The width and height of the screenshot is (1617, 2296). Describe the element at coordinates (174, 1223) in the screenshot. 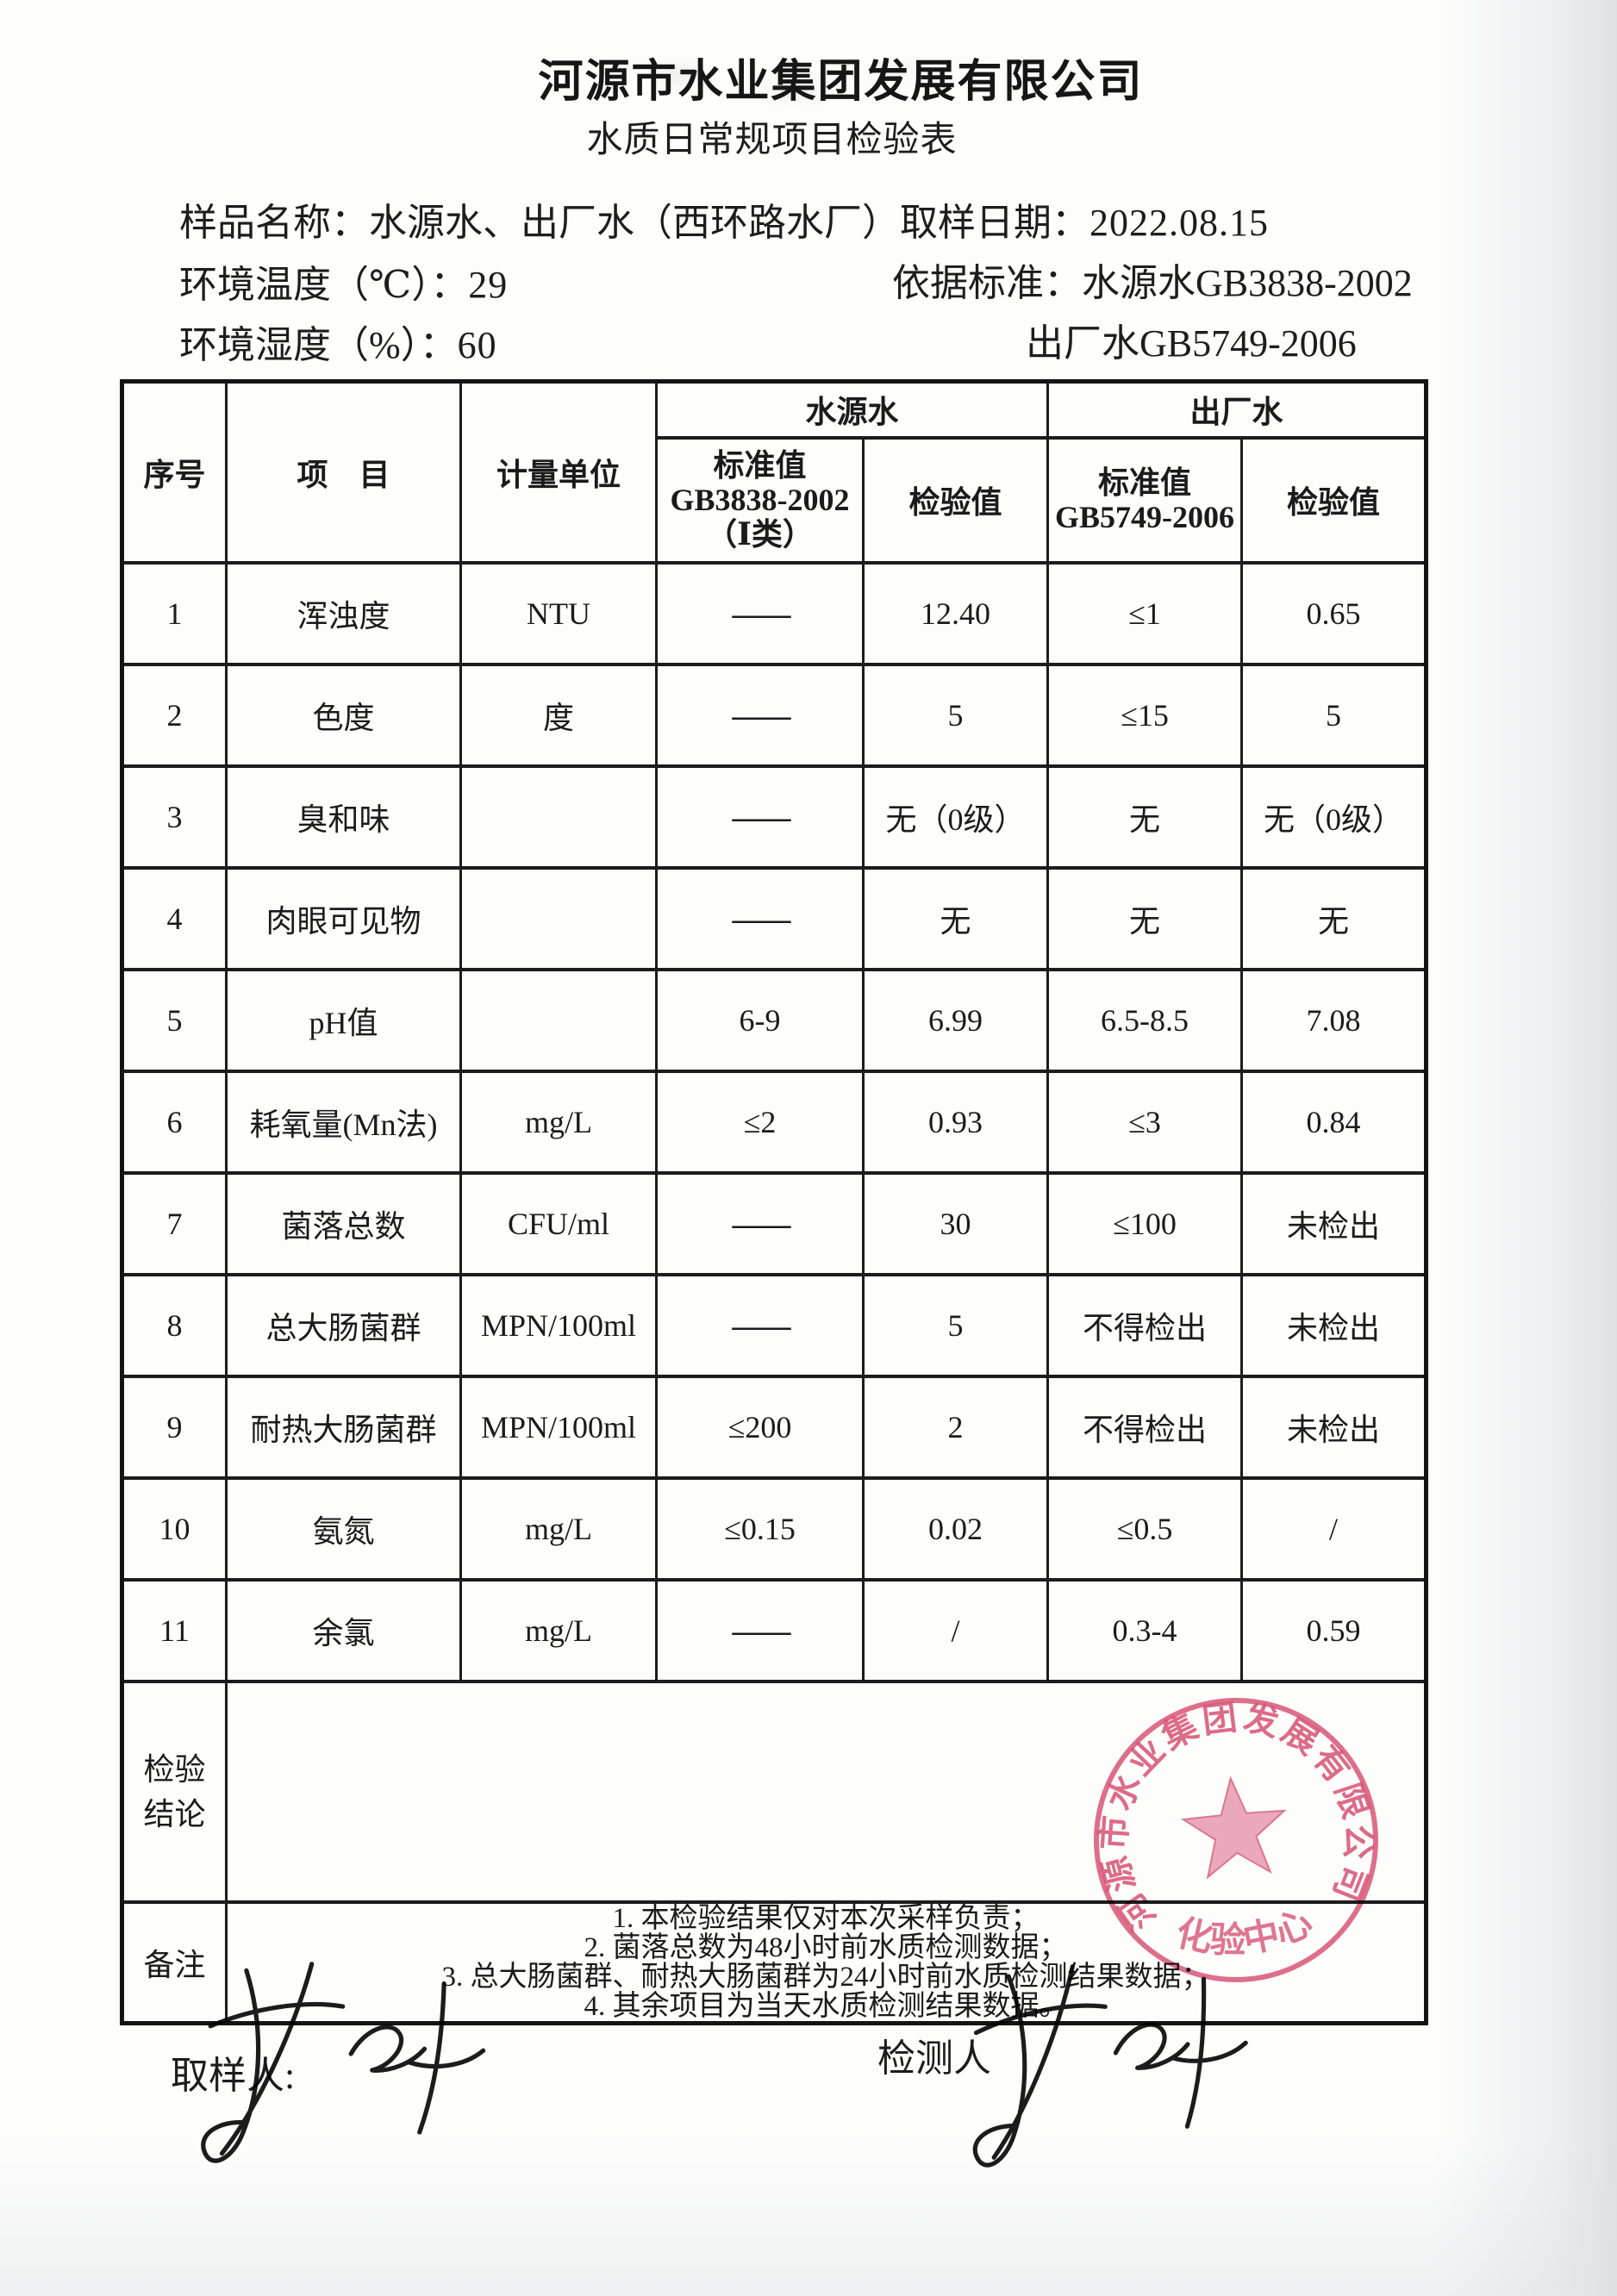

I see `cell-no: 7` at that location.